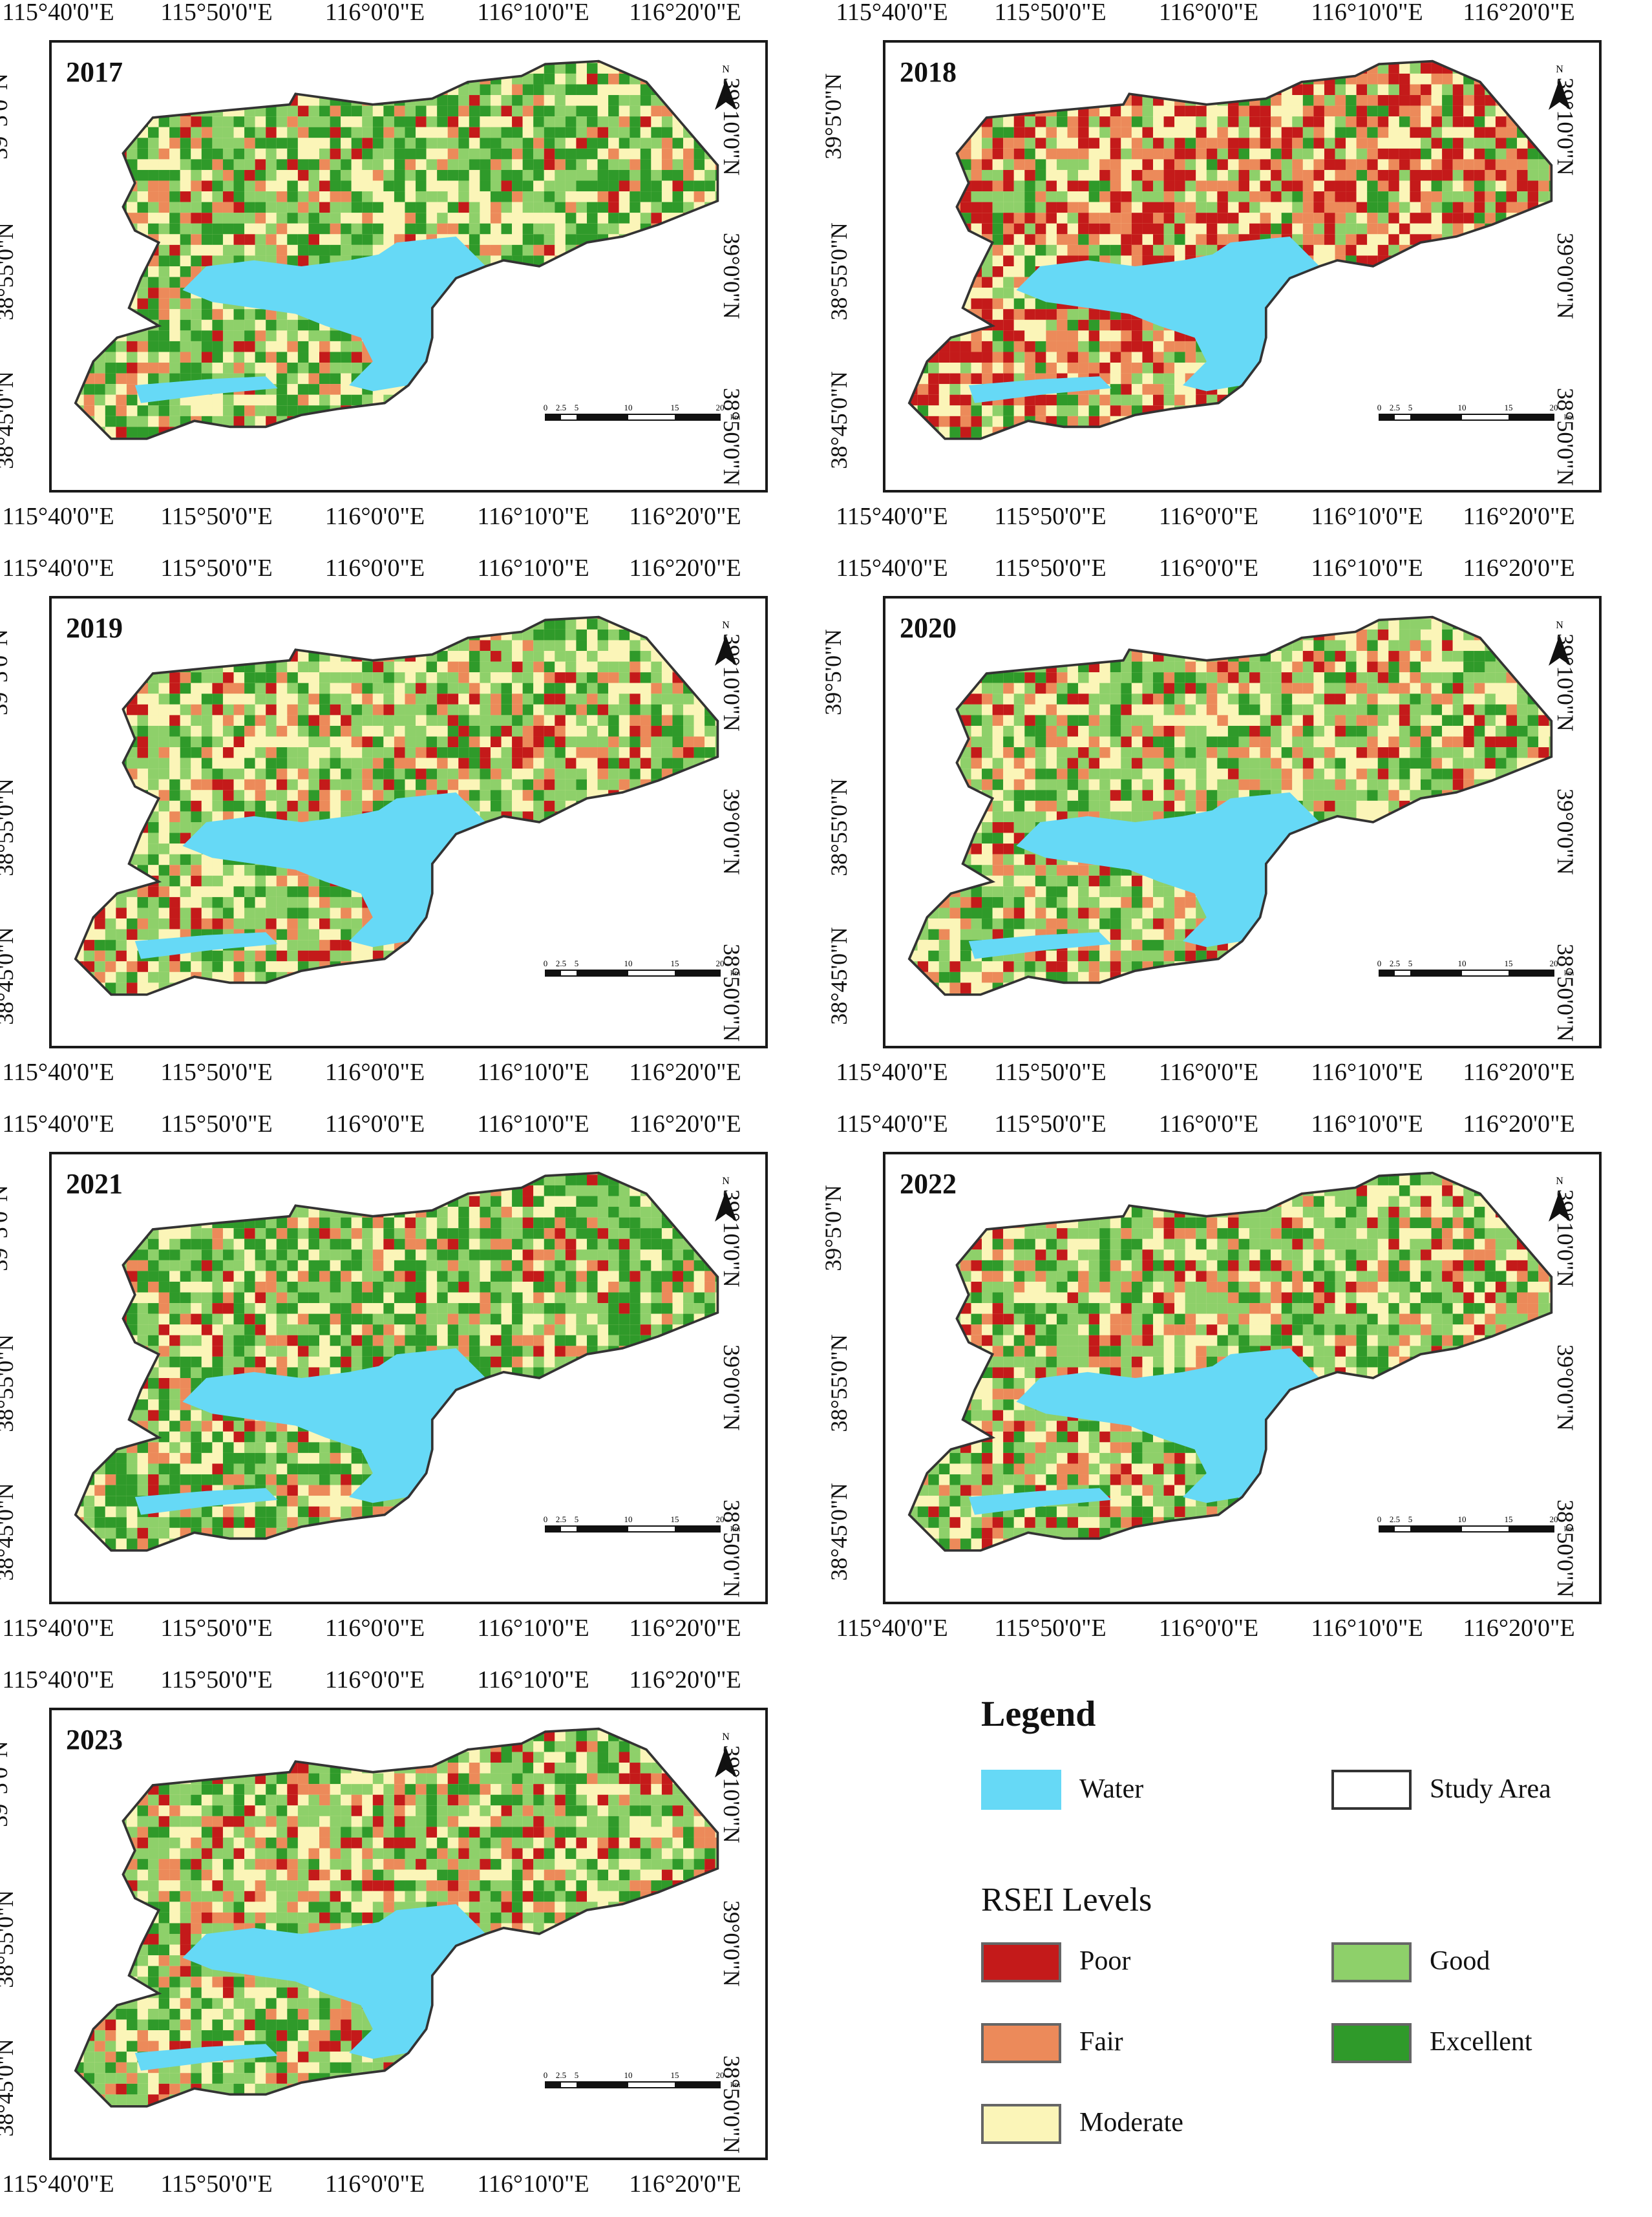  What do you see at coordinates (1066, 1900) in the screenshot?
I see `legend-levels-title: RSEI Levels` at bounding box center [1066, 1900].